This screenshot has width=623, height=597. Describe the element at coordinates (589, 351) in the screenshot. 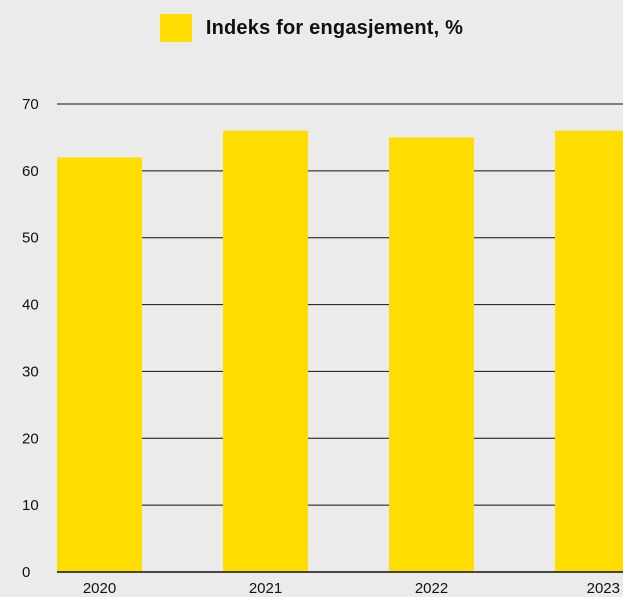

I see `bar-2023` at that location.